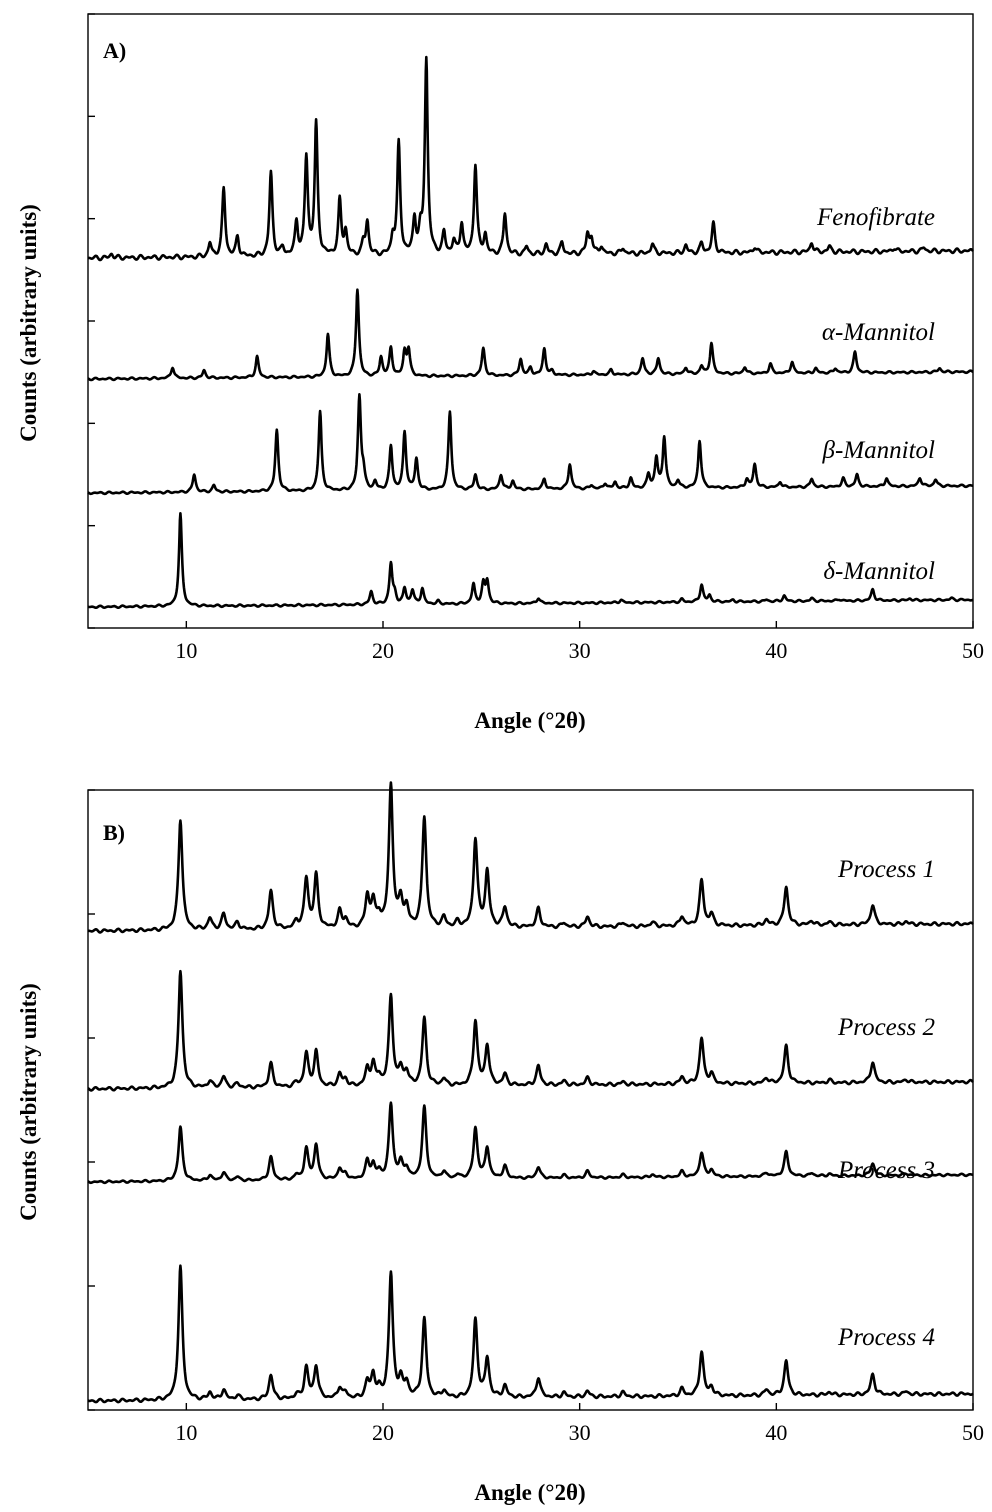 This screenshot has height=1512, width=992. I want to click on panel-b-x-axis-title: Angle (°2θ), so click(529, 1492).